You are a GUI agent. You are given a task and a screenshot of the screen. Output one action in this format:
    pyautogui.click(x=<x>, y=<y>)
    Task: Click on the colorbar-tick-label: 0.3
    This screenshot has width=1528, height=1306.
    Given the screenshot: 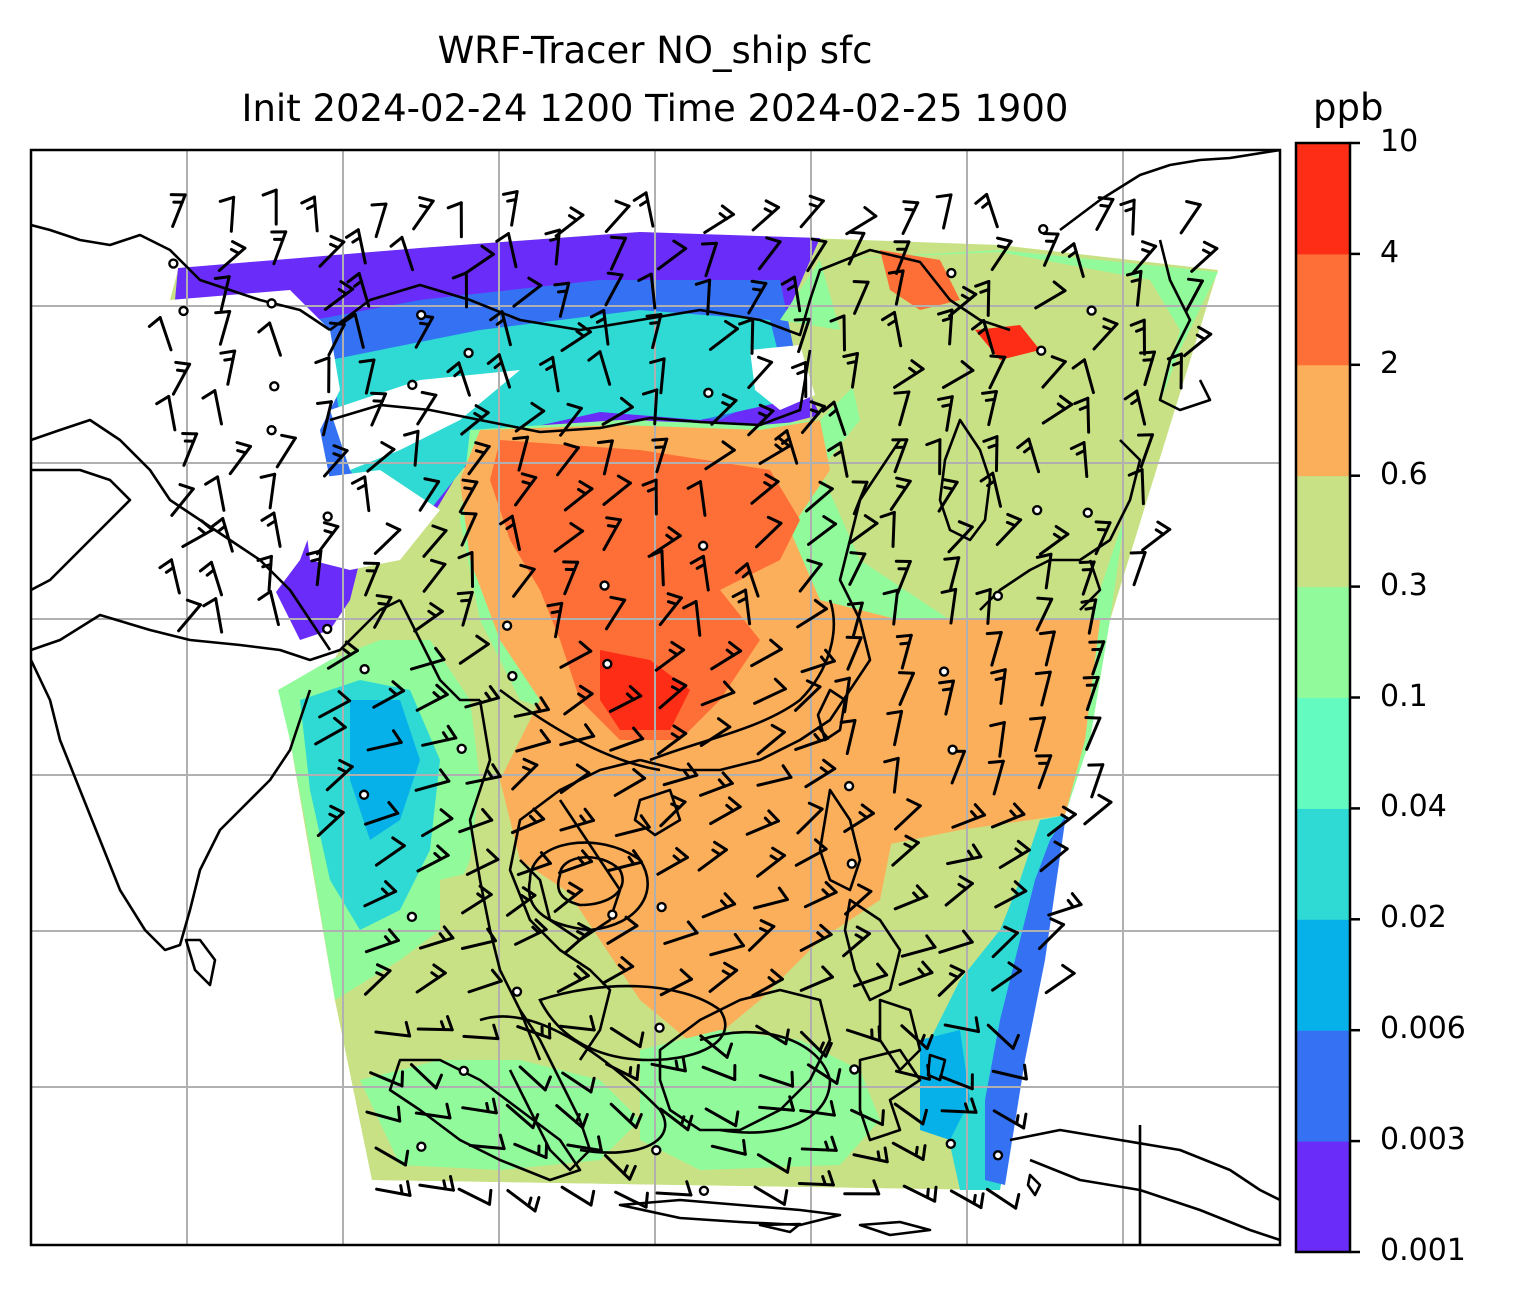 What is the action you would take?
    pyautogui.click(x=1404, y=585)
    